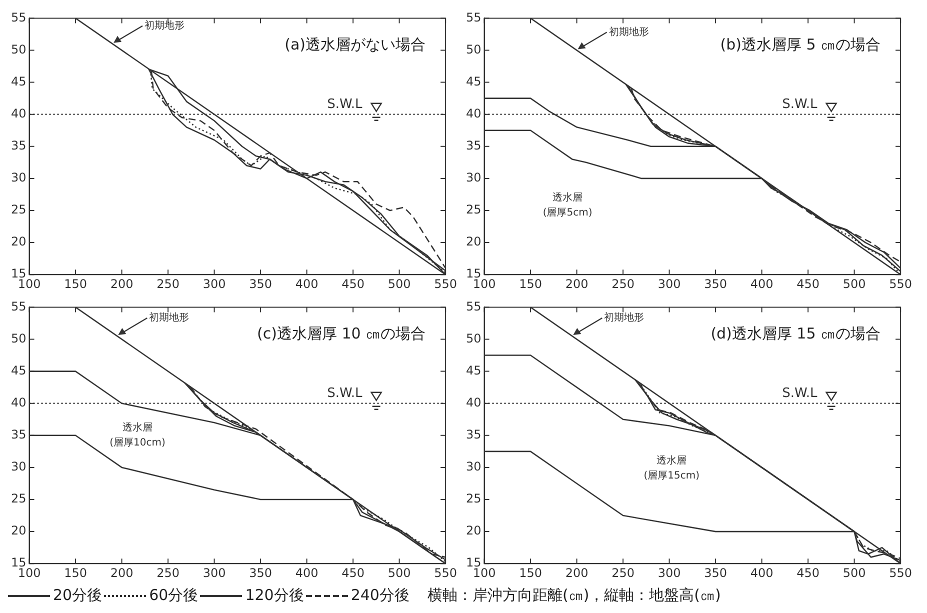 The height and width of the screenshot is (613, 927). Describe the element at coordinates (574, 595) in the screenshot. I see `x-axis-title: 横軸：岸沖方向距離(㎝)，縦軸：地盤高(㎝)` at that location.